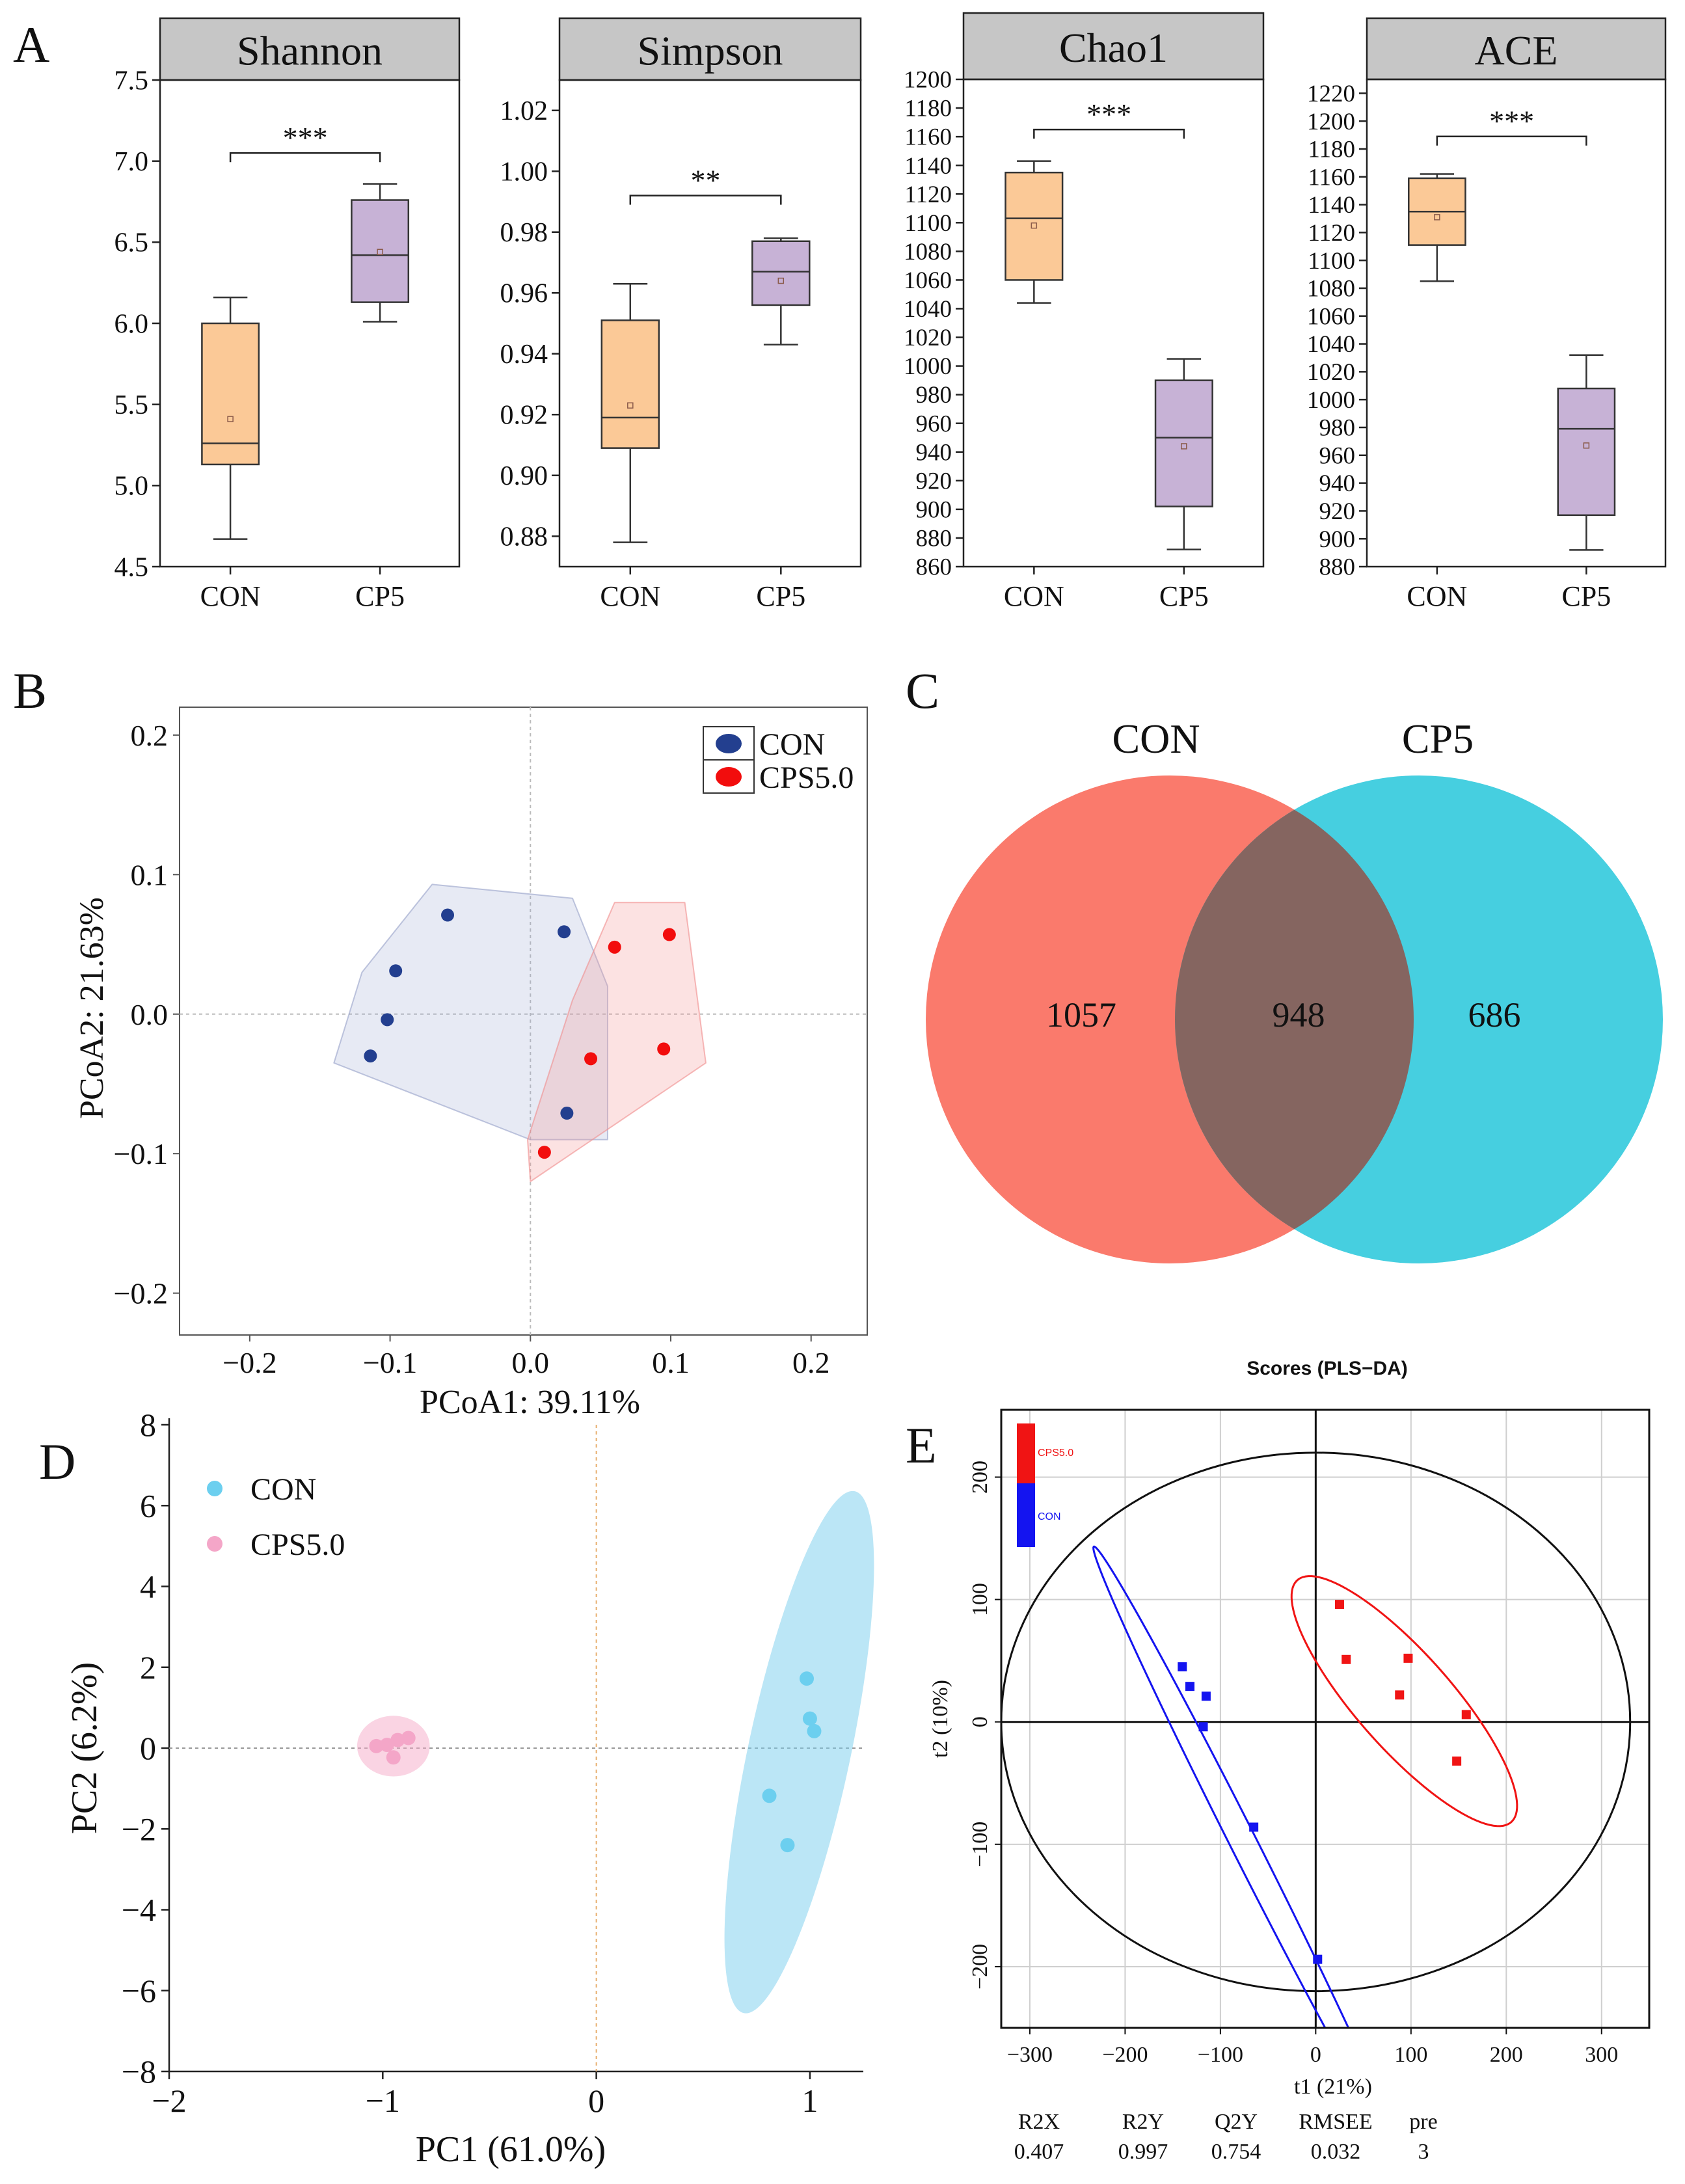 The image size is (1685, 2184). What do you see at coordinates (148, 1425) in the screenshot?
I see `y-tick-label: 8` at bounding box center [148, 1425].